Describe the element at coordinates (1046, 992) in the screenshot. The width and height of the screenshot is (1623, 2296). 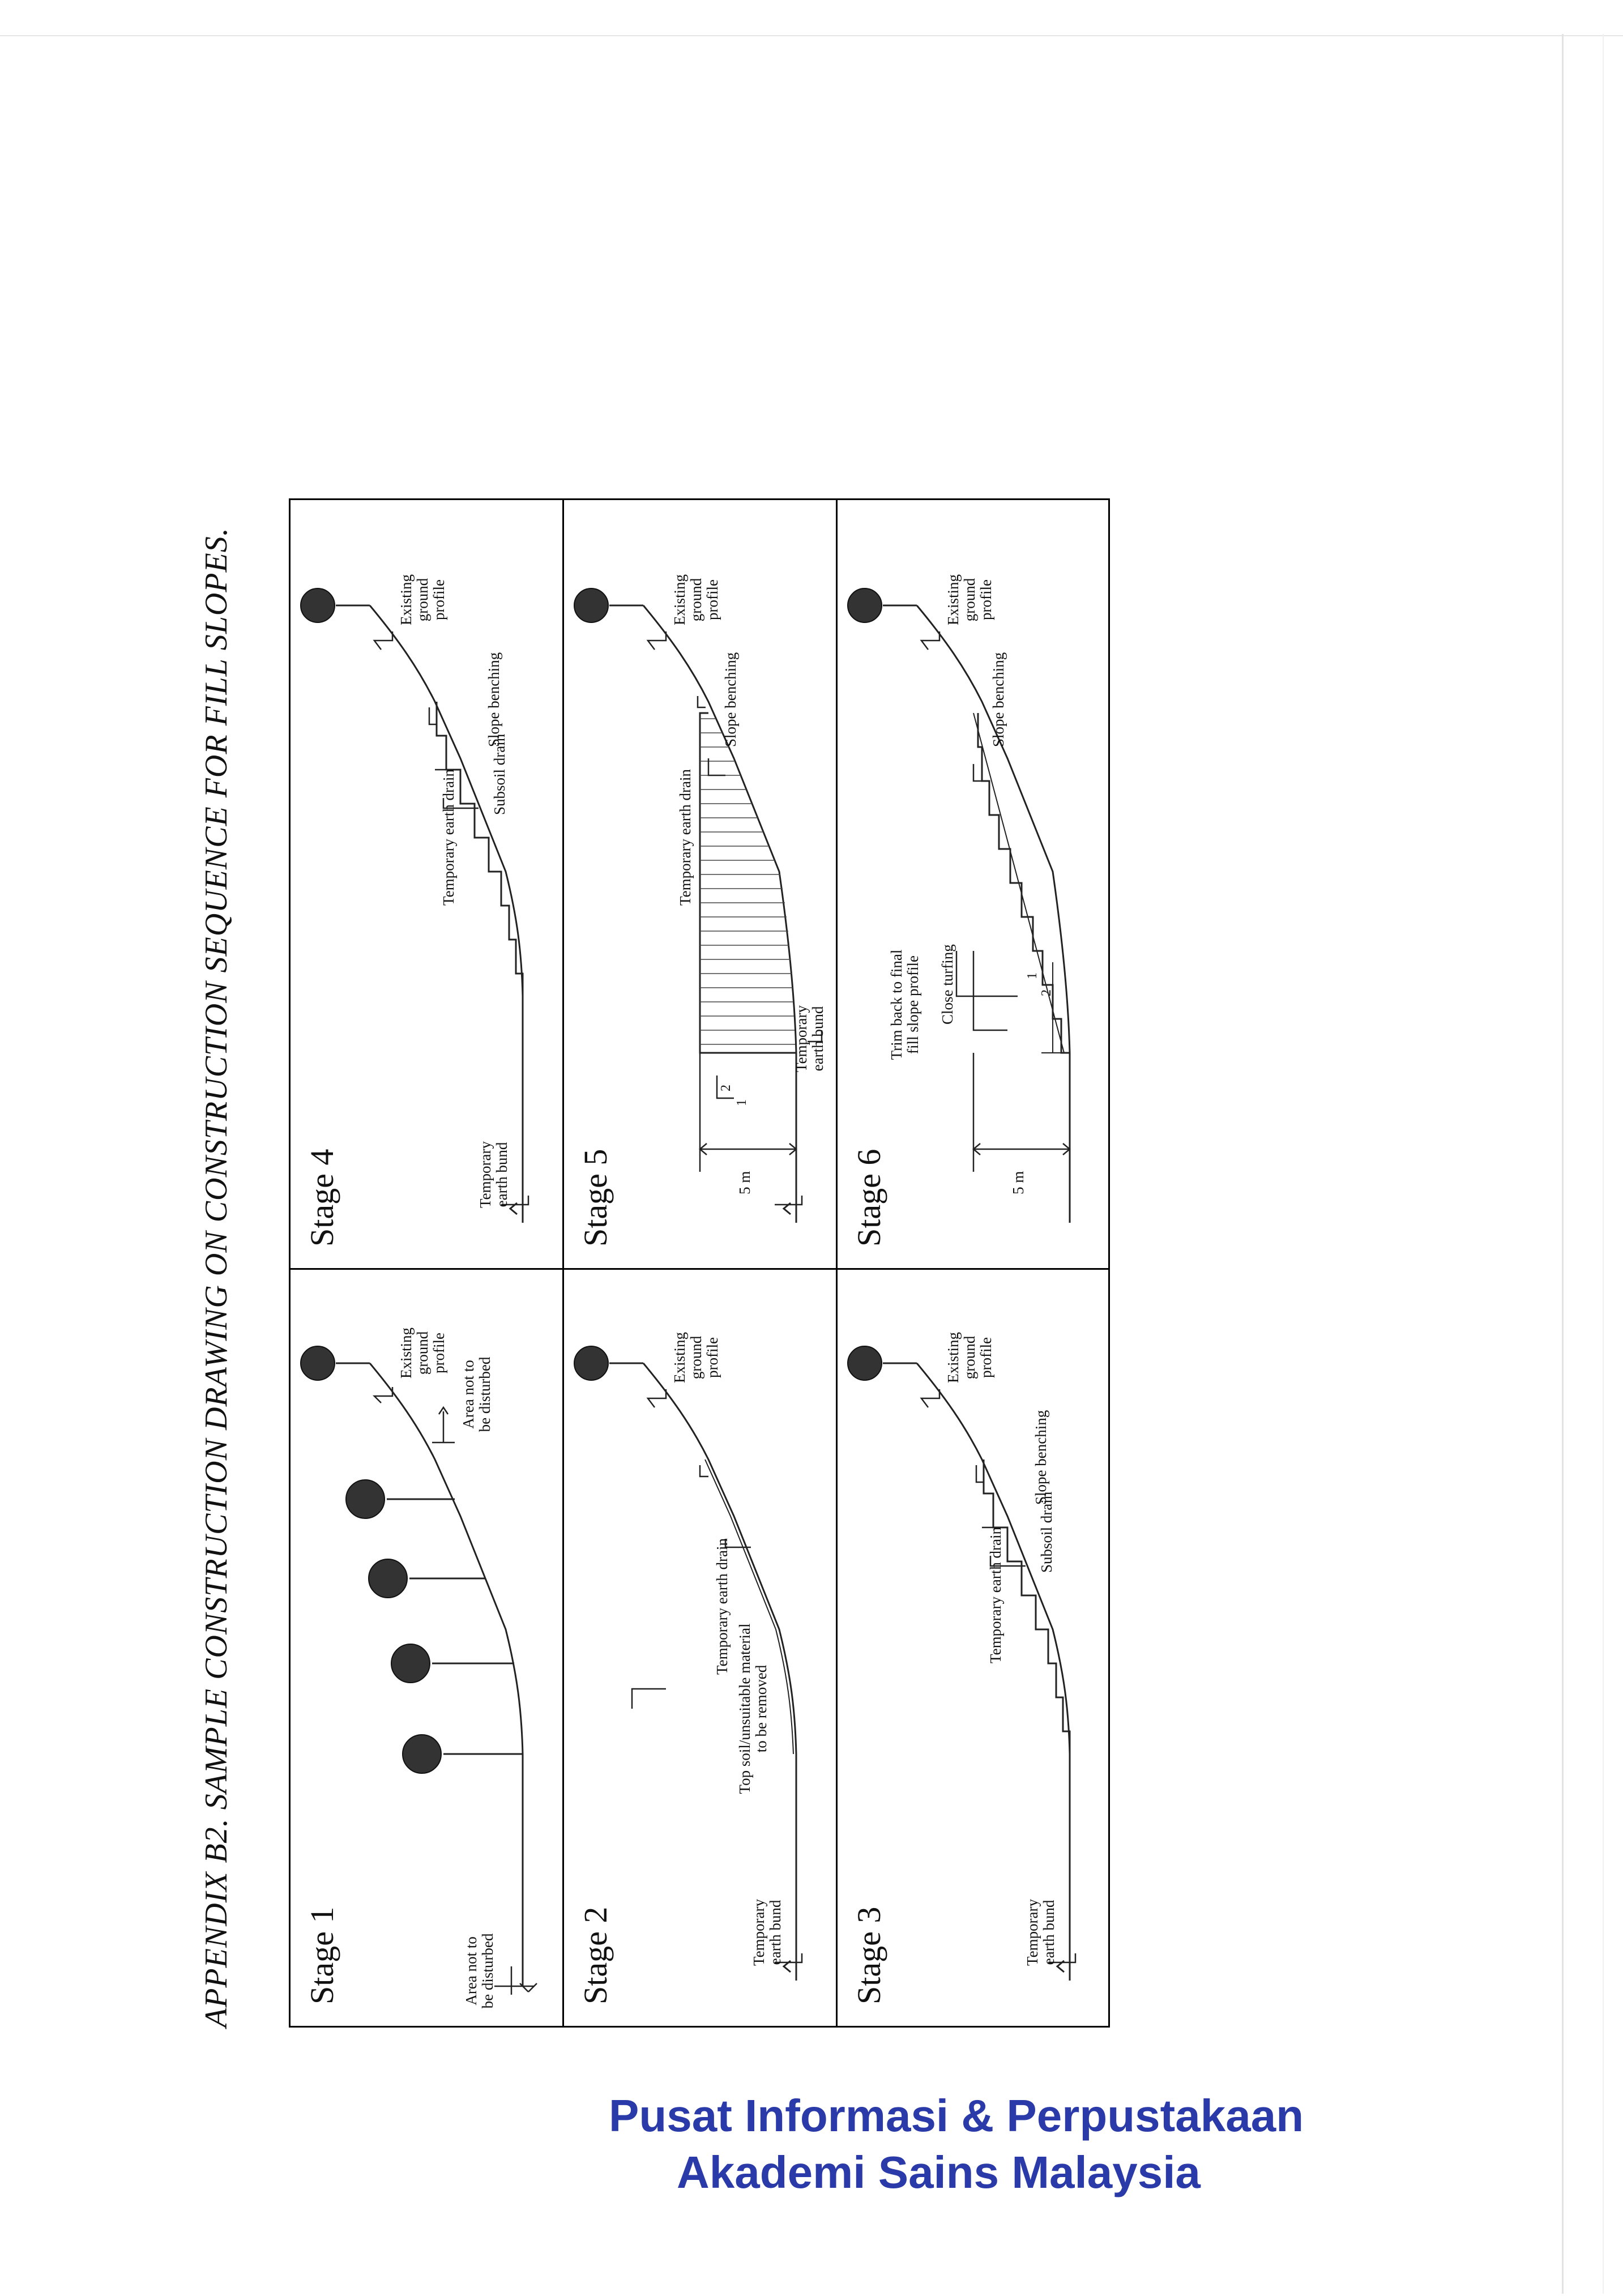
I see `stage-6-label-ratio-h: 2` at that location.